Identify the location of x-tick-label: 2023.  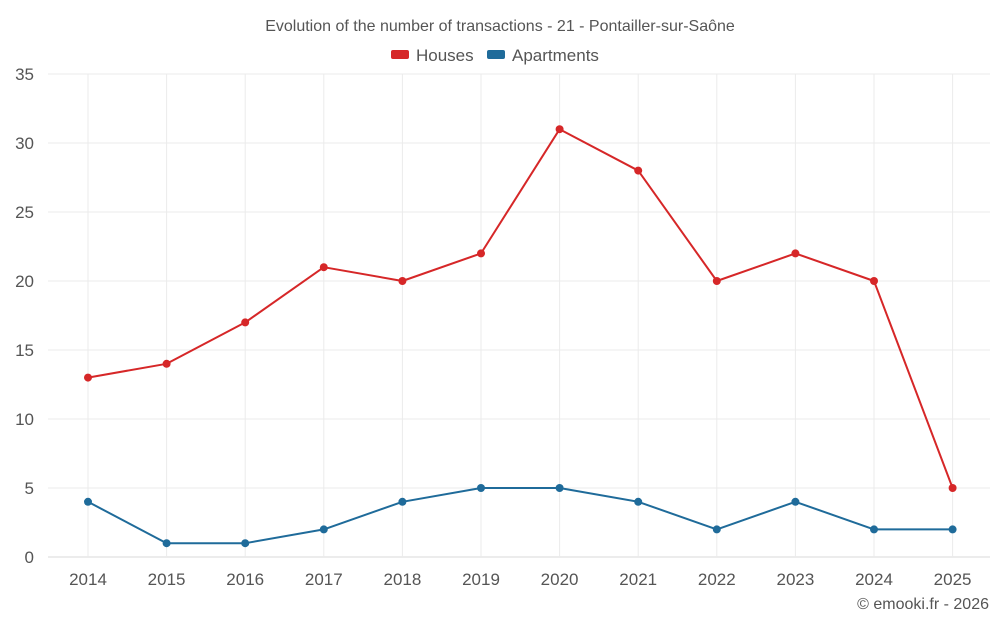
(795, 579).